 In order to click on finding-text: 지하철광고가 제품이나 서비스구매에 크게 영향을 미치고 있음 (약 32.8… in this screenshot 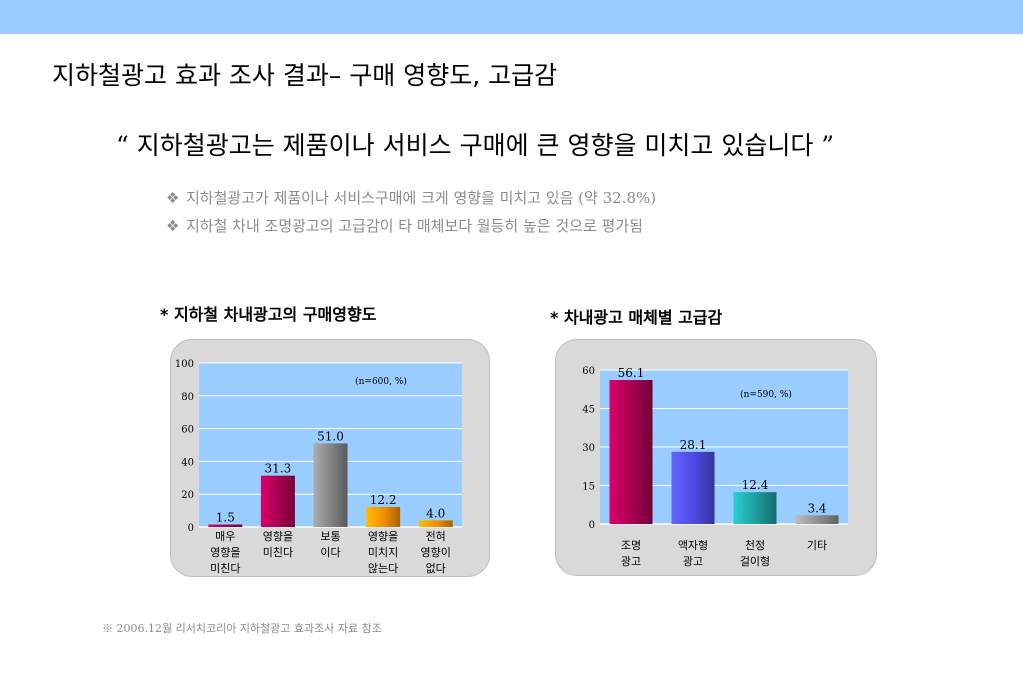, I will do `click(421, 198)`.